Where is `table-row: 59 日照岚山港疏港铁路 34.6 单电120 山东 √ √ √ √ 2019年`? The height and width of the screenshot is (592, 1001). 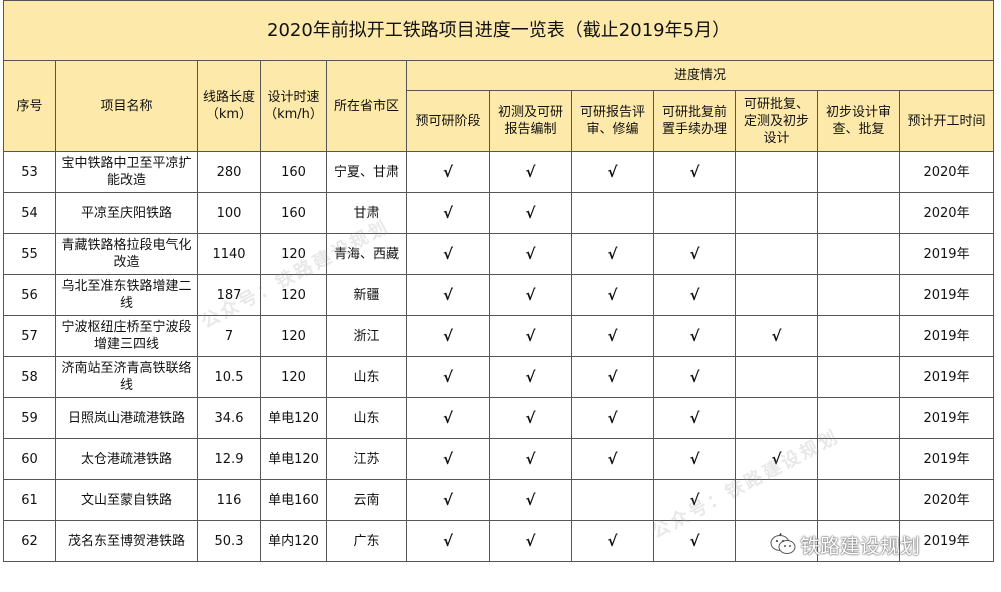 table-row: 59 日照岚山港疏港铁路 34.6 单电120 山东 √ √ √ √ 2019年 is located at coordinates (499, 418).